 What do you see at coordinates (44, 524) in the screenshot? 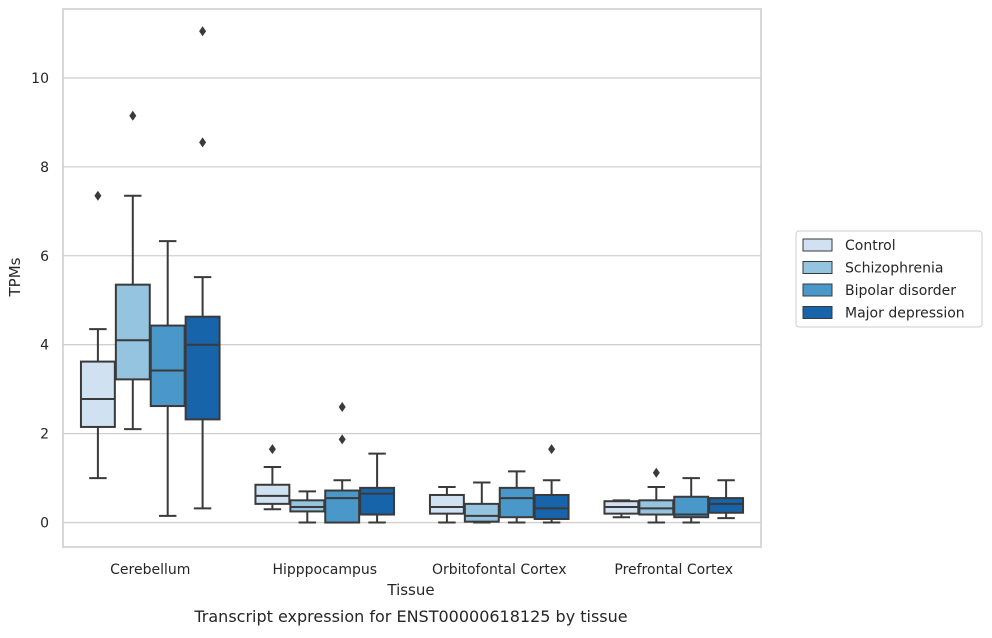
I see `y-tick-label: 0` at bounding box center [44, 524].